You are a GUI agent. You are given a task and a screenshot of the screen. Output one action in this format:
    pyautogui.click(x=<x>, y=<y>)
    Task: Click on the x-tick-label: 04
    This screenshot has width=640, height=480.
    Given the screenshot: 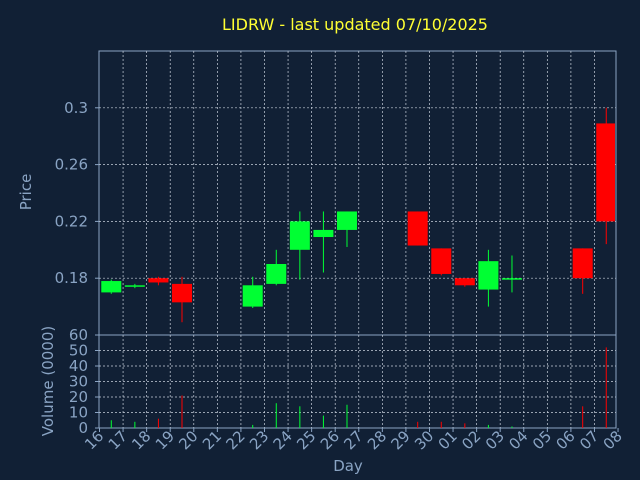 What is the action you would take?
    pyautogui.click(x=518, y=440)
    